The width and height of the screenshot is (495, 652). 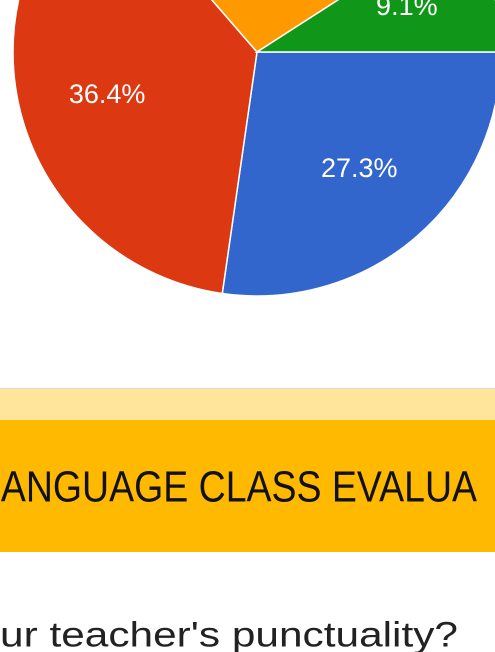 What do you see at coordinates (407, 10) in the screenshot?
I see `slice-label: 9.1%` at bounding box center [407, 10].